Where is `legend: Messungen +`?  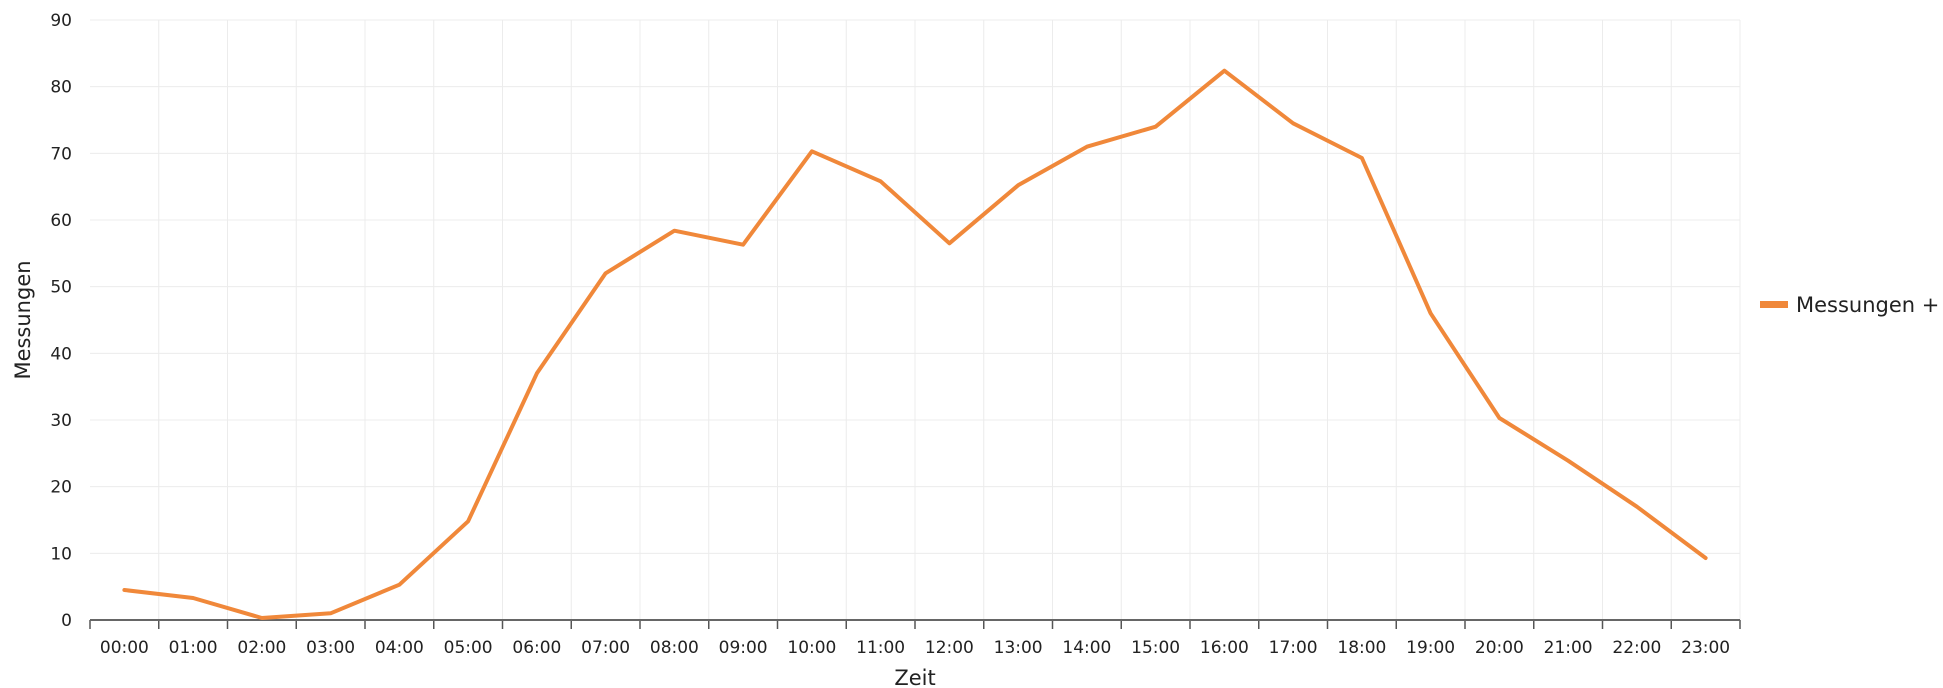 legend: Messungen + is located at coordinates (1849, 305).